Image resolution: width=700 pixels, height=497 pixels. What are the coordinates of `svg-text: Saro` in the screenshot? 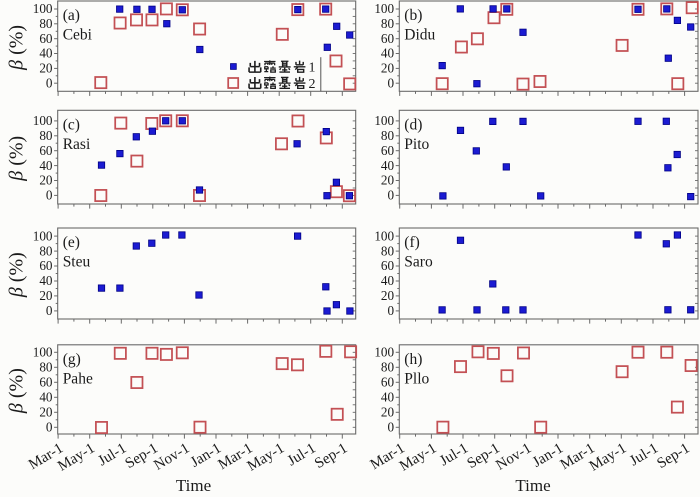 It's located at (418, 262).